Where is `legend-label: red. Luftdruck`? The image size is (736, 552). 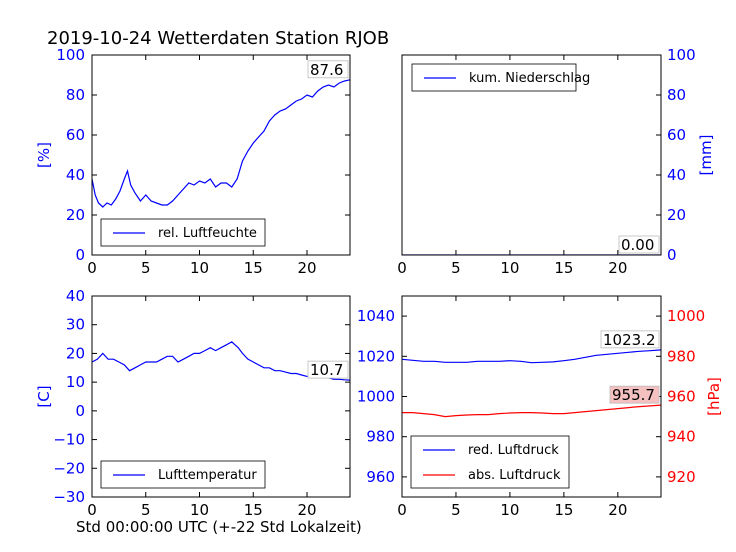 legend-label: red. Luftdruck is located at coordinates (513, 450).